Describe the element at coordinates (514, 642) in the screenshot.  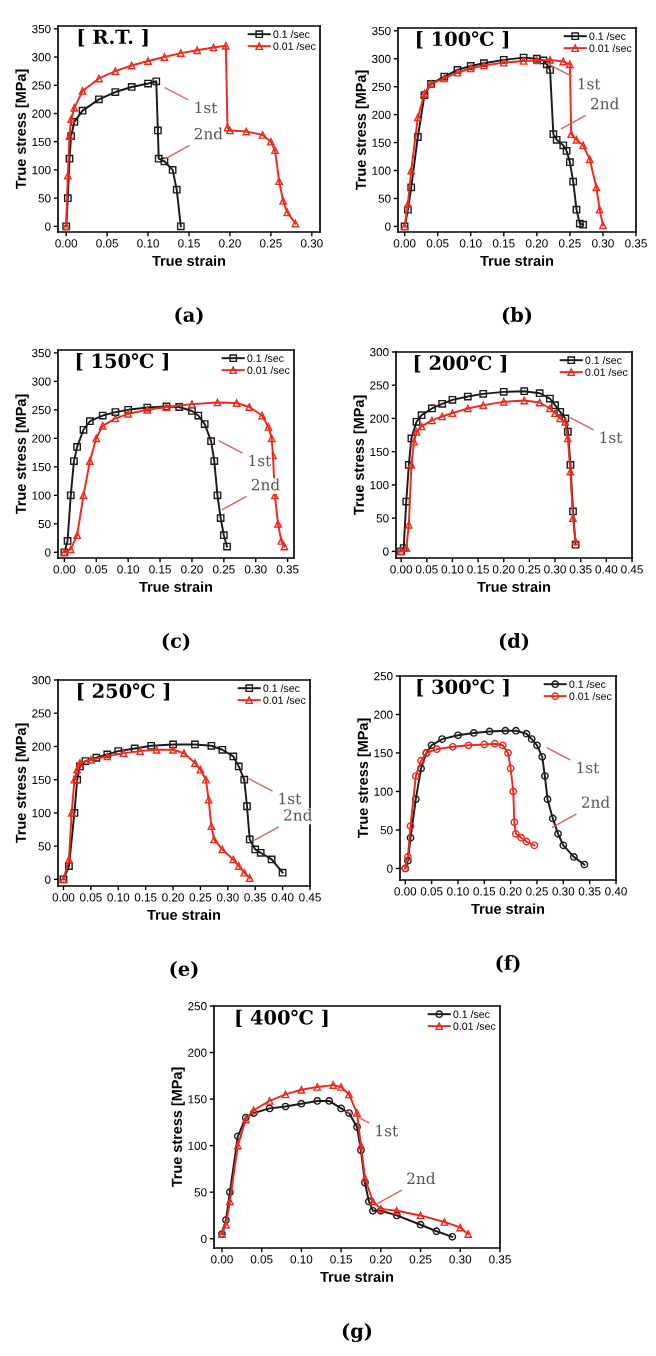
I see `text: (d)` at that location.